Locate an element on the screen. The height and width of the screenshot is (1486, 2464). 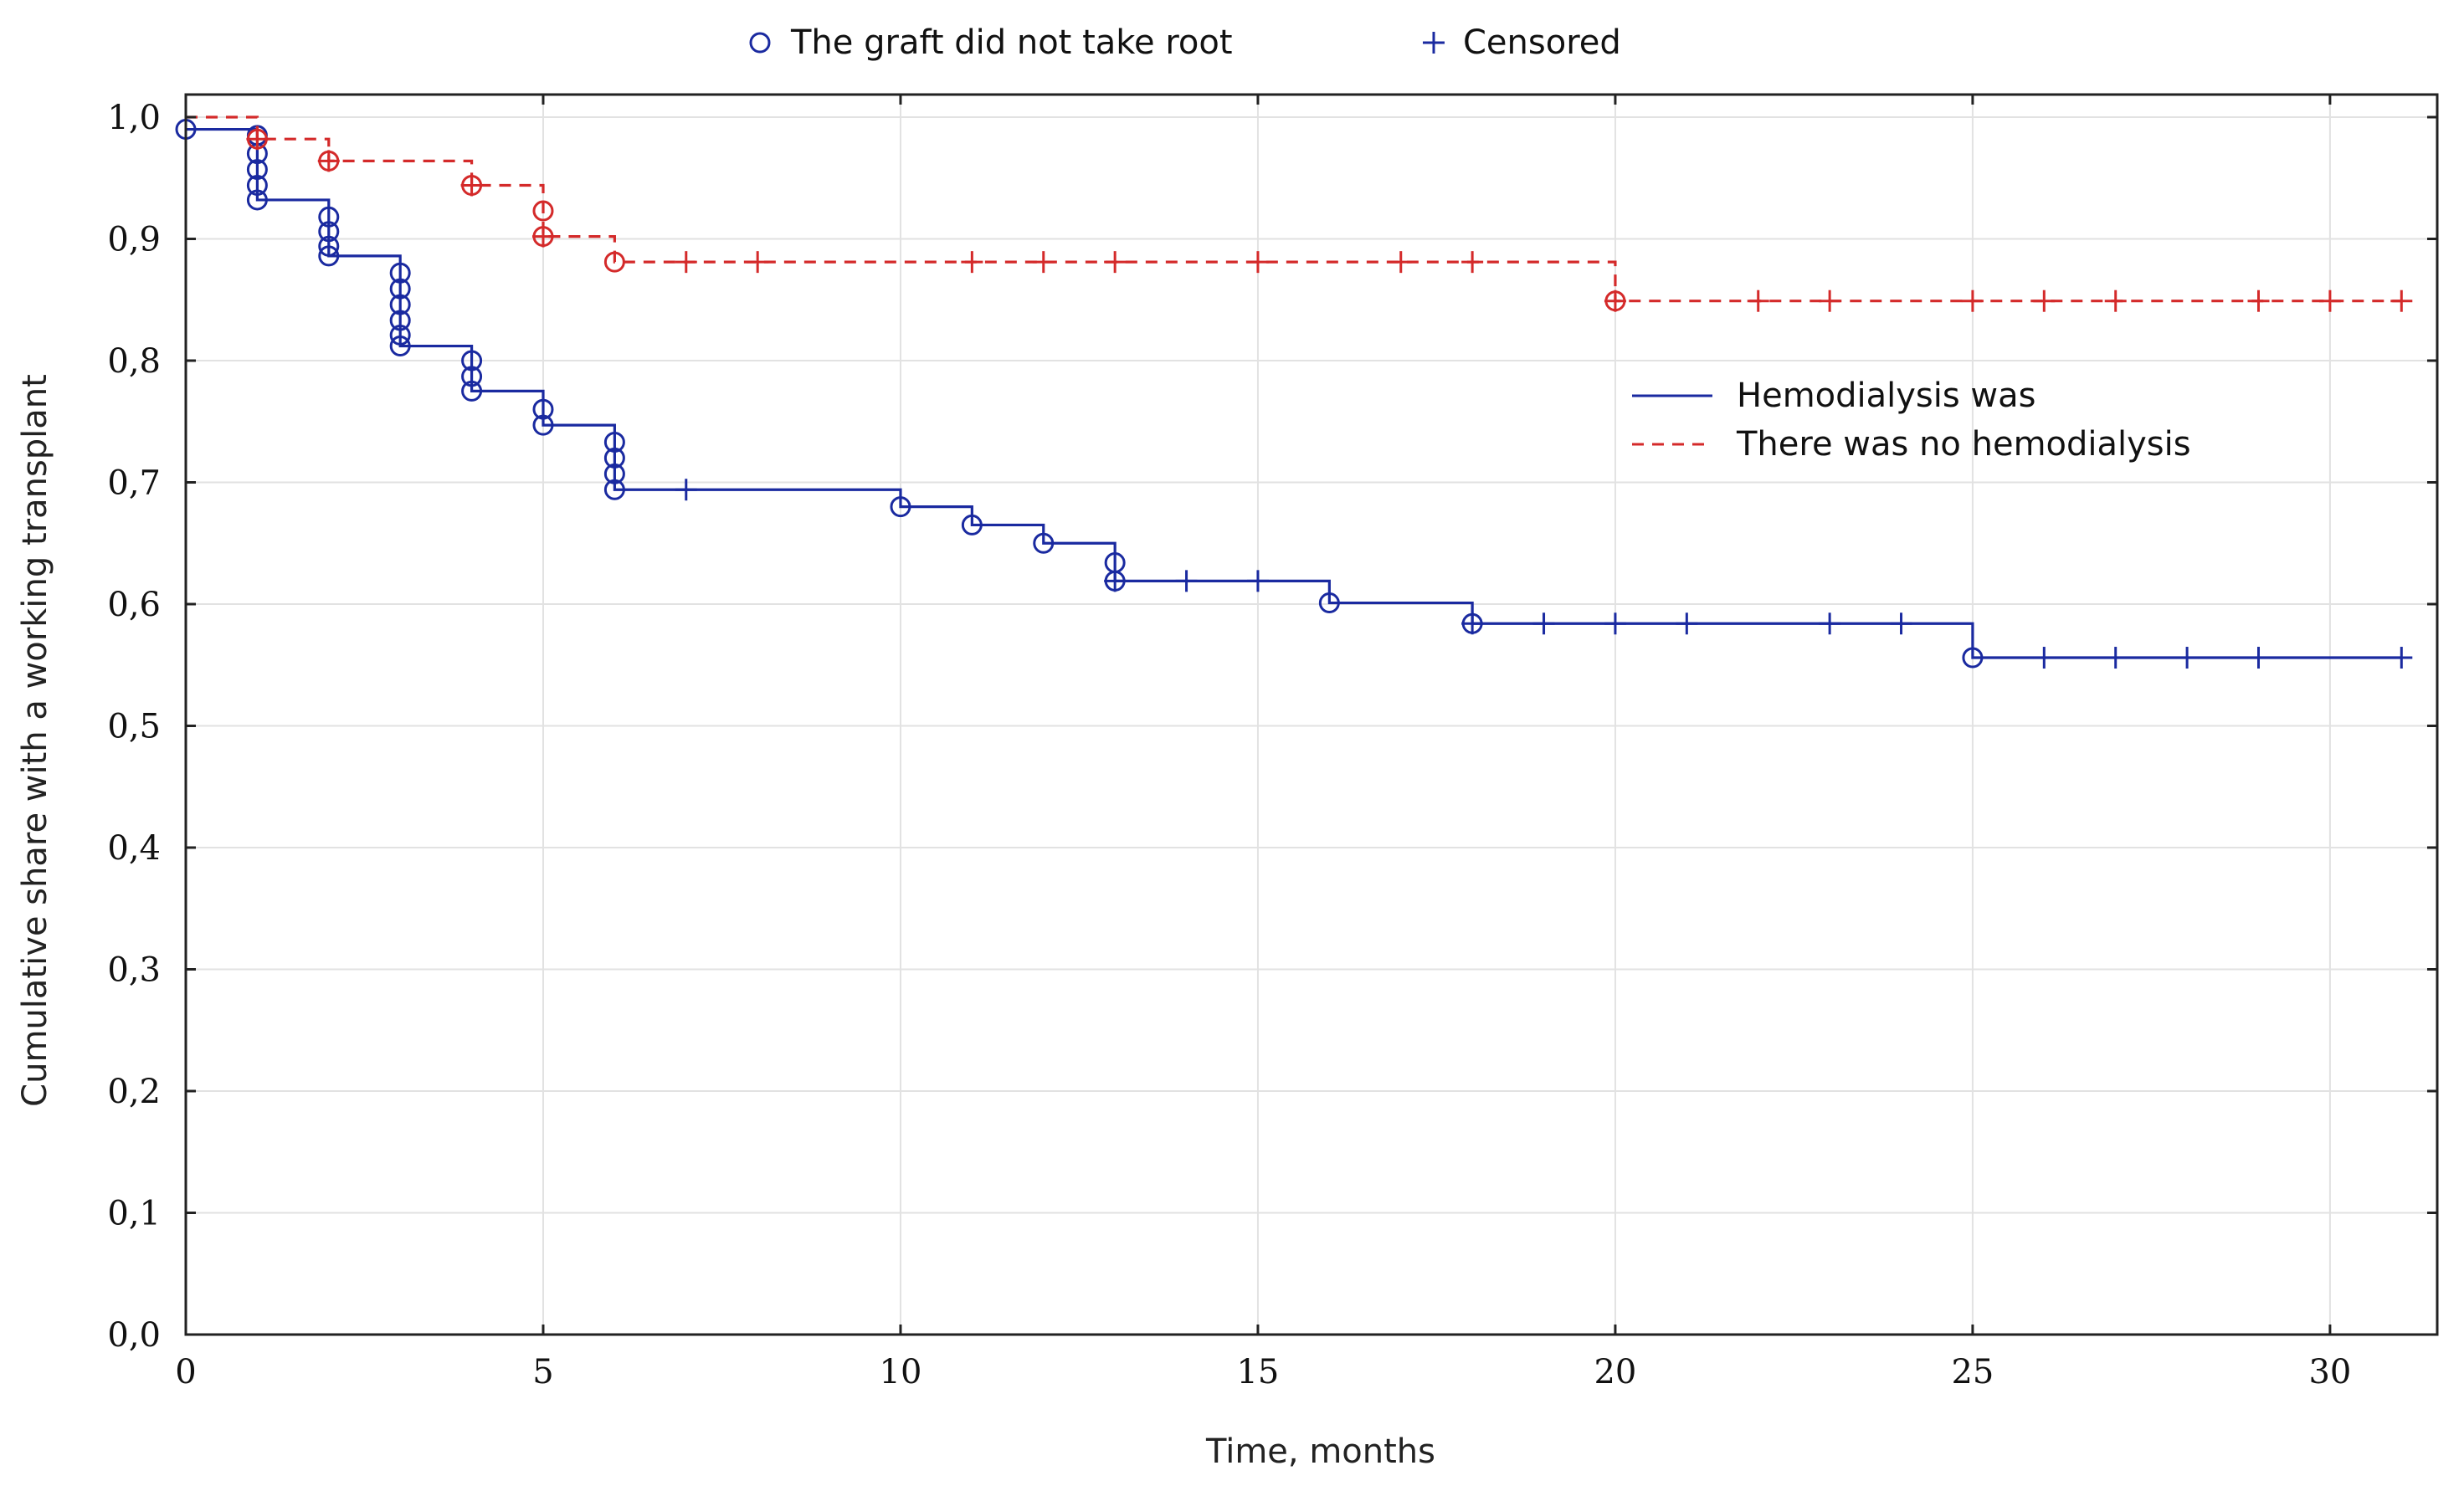
x-tick-label: 0 is located at coordinates (185, 1372).